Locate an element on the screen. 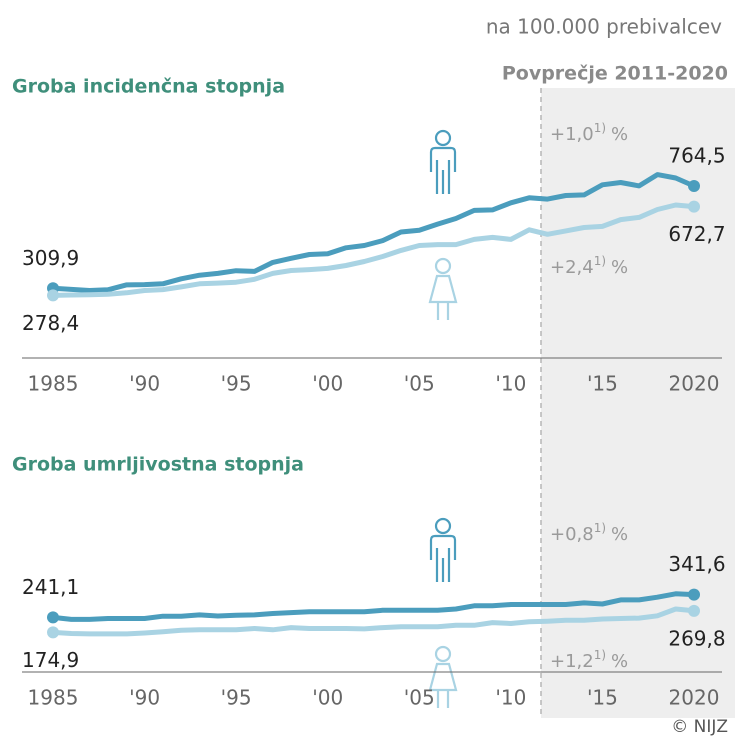 This screenshot has height=741, width=735. chart-title: Groba umrljivostna stopnja is located at coordinates (158, 465).